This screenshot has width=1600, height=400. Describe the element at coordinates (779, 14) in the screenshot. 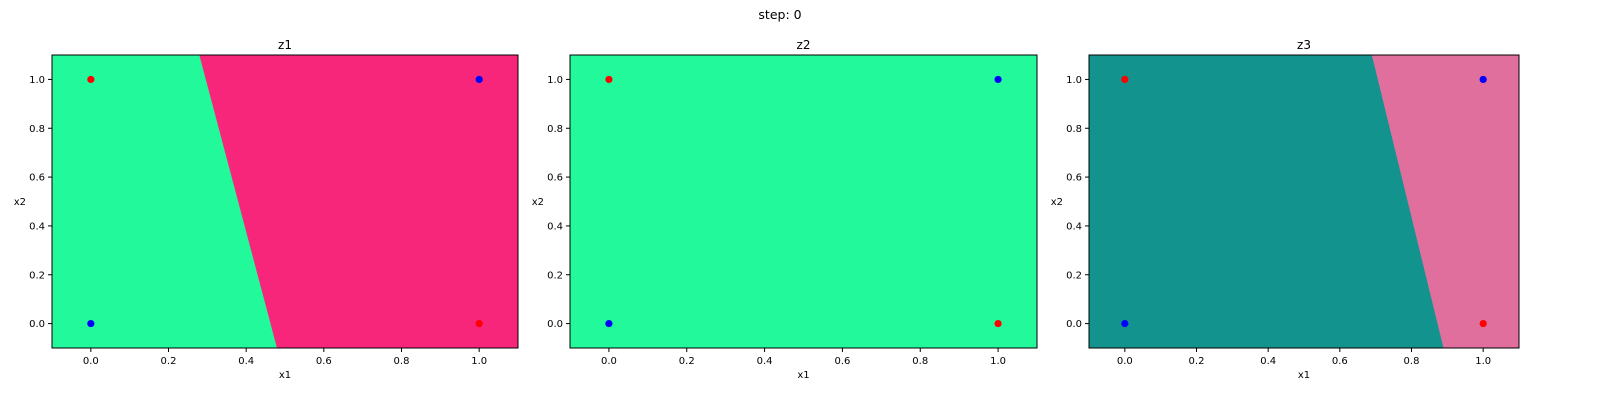

I see `figure-suptitle: step: 0` at that location.